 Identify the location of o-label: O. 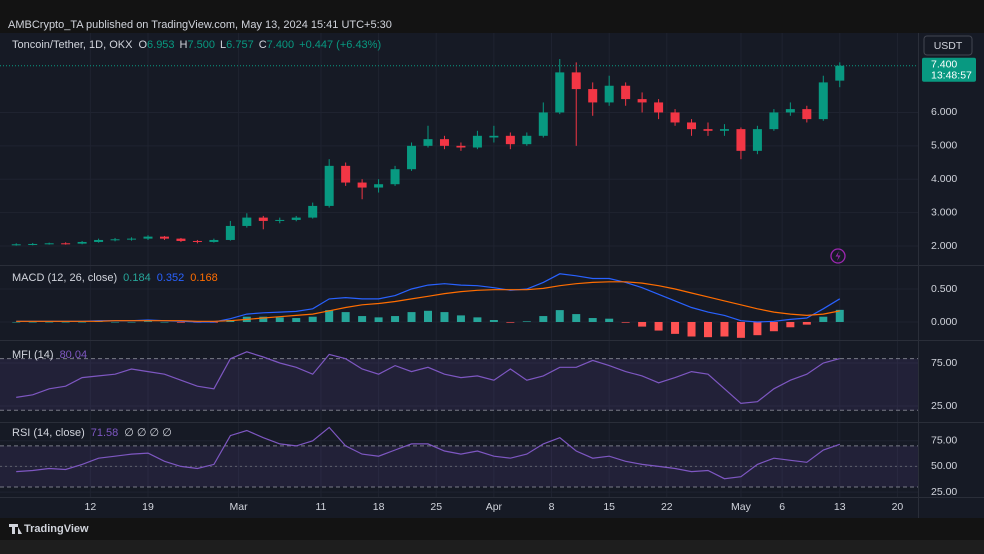
(142, 45).